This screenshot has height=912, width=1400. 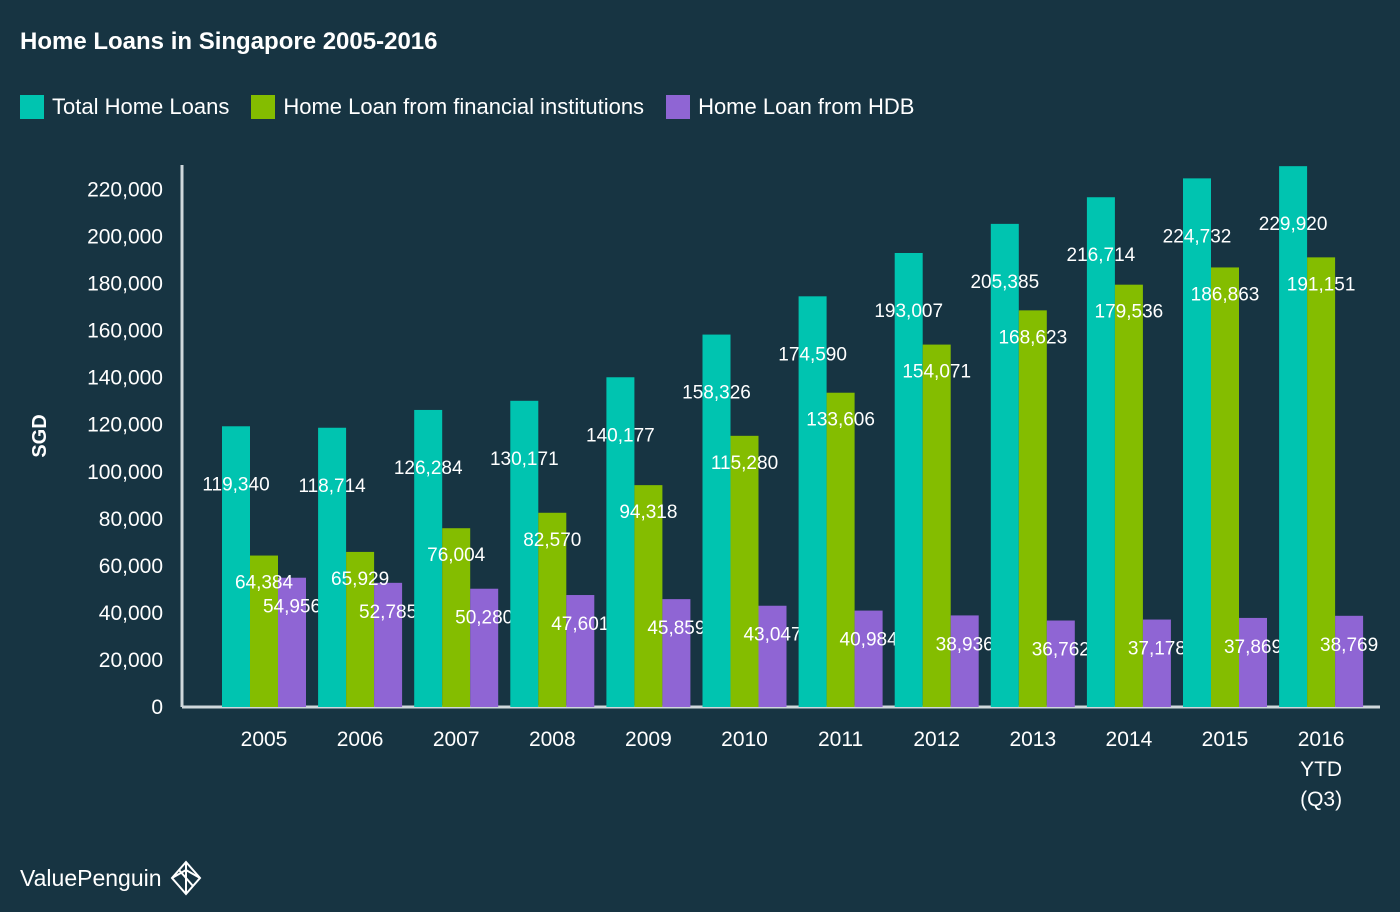 I want to click on x-tick-label: 2006, so click(x=360, y=739).